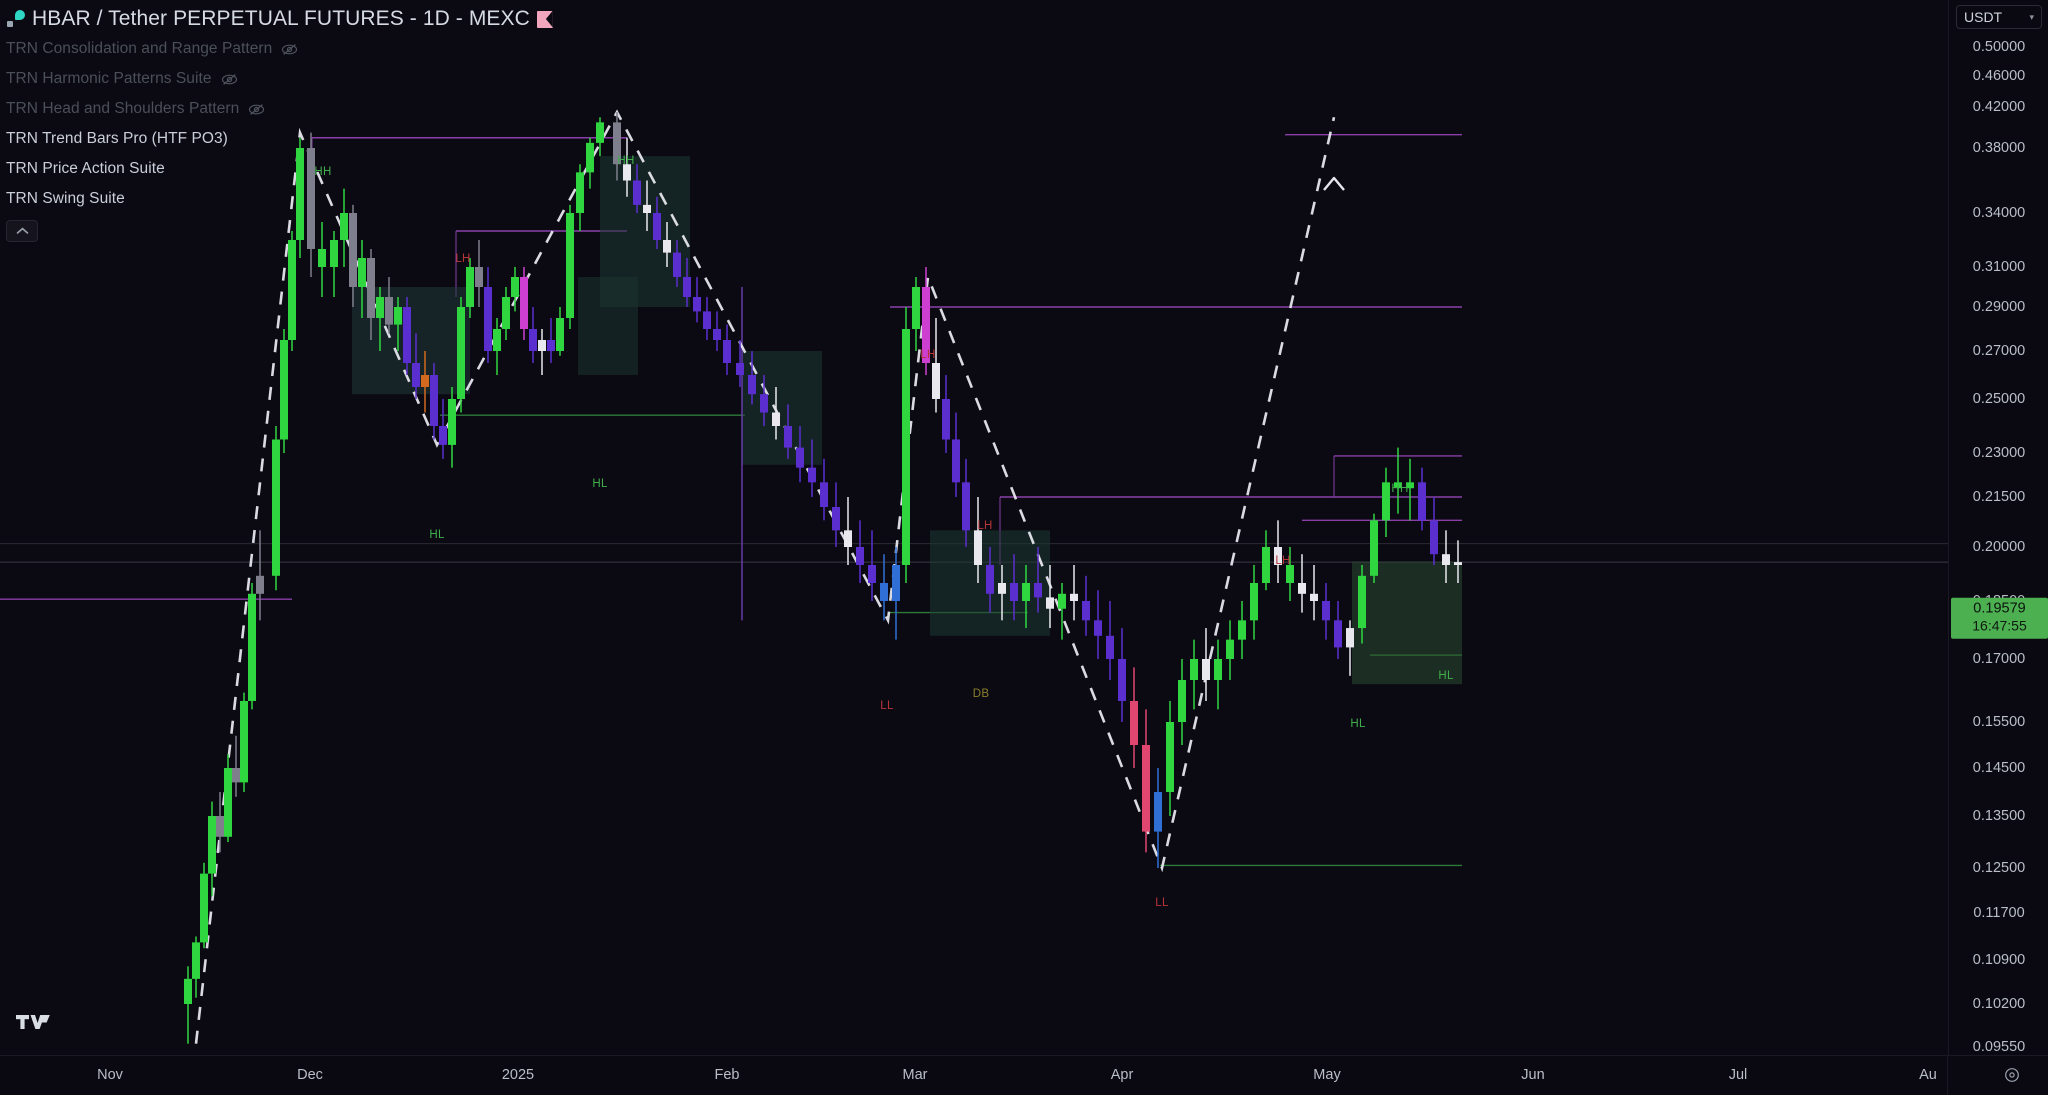 This screenshot has width=2048, height=1095. What do you see at coordinates (109, 78) in the screenshot?
I see `indicator-label: TRN Harmonic Patterns Suite` at bounding box center [109, 78].